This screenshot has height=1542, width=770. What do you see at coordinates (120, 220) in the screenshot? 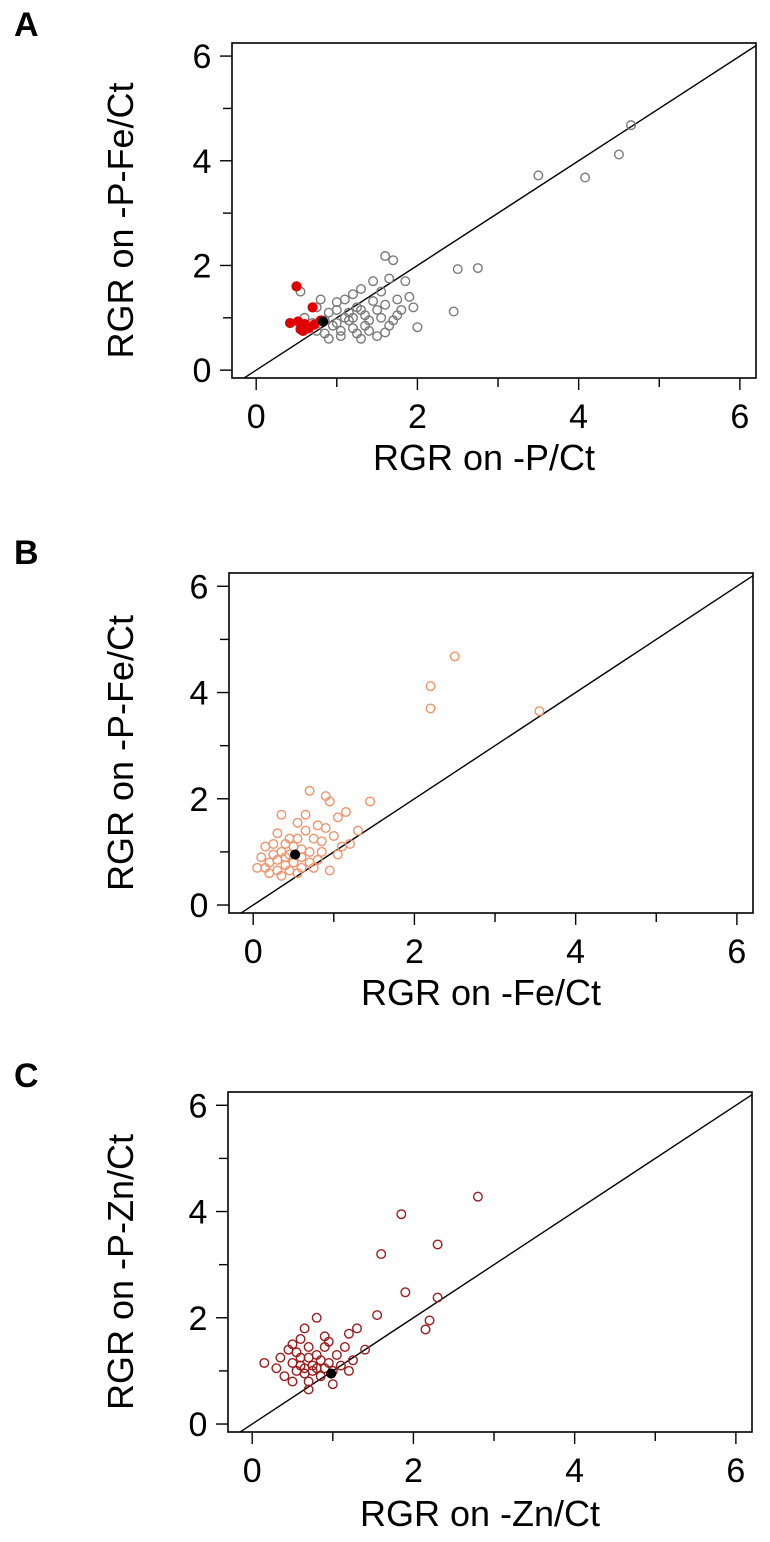
I see `y-axis-title-a: RGR on -P-Fe/Ct` at bounding box center [120, 220].